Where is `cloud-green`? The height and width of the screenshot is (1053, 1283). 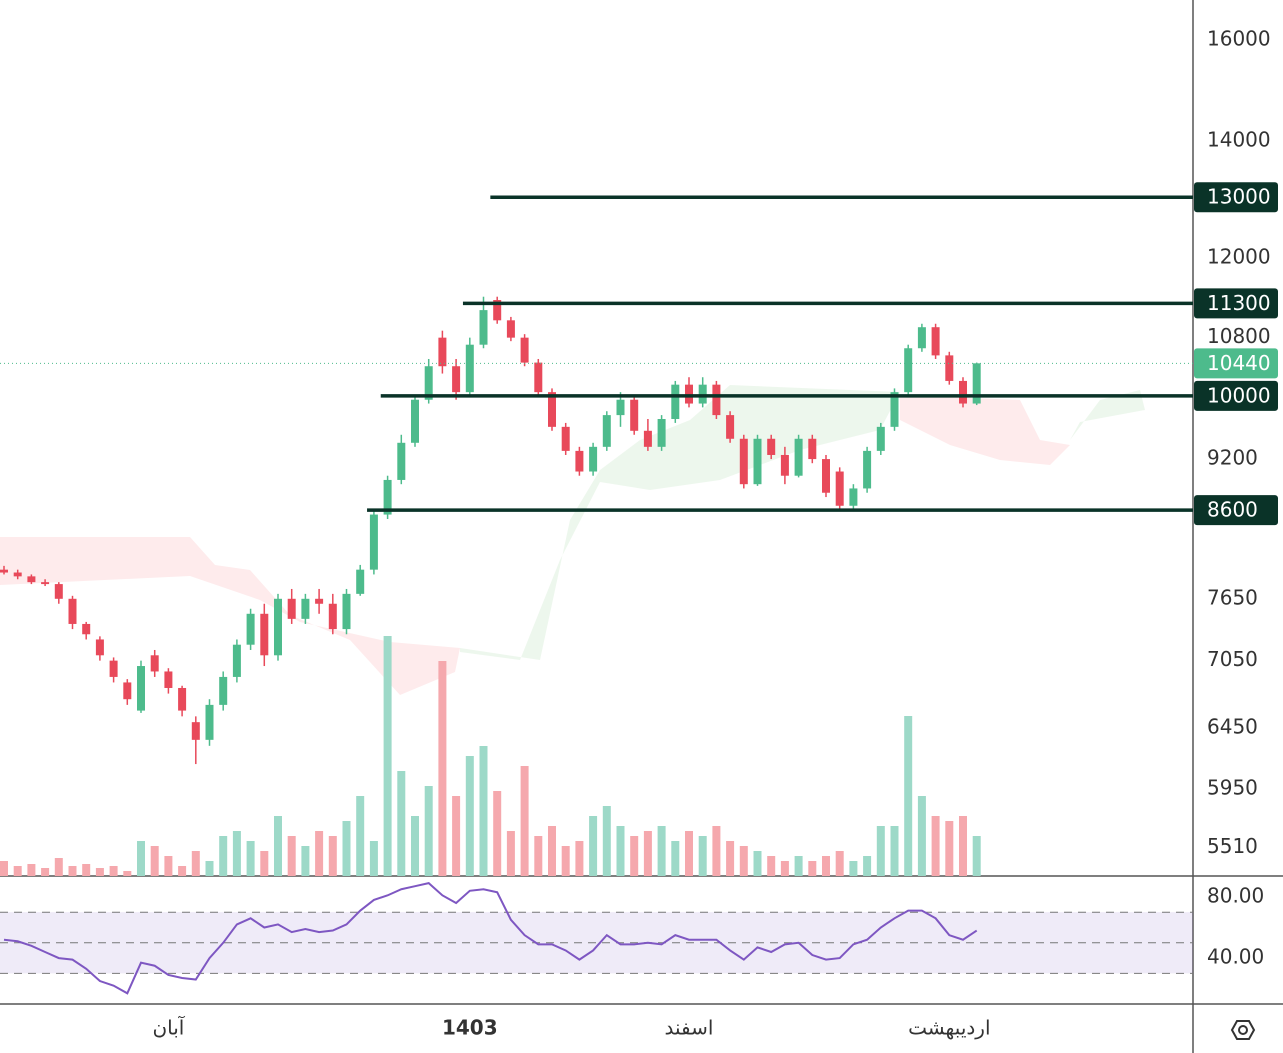
cloud-green is located at coordinates (1107, 415).